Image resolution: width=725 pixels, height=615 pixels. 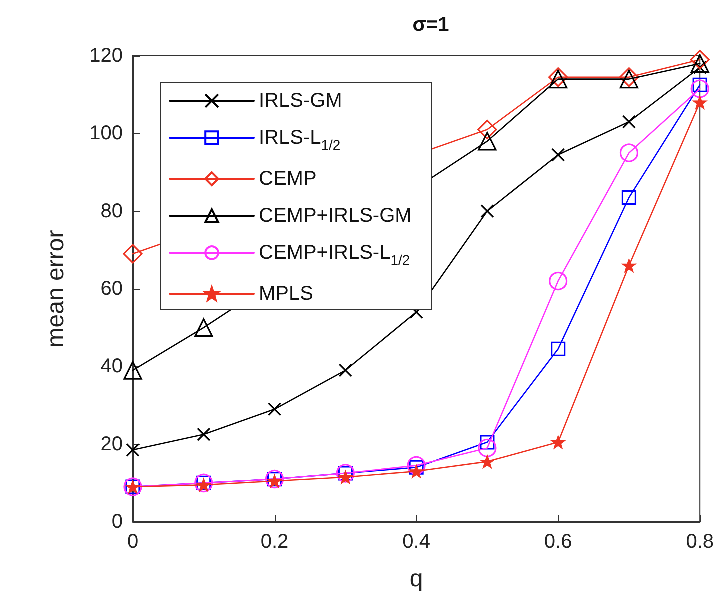 I want to click on x-tick-label: 0.6, so click(x=558, y=542).